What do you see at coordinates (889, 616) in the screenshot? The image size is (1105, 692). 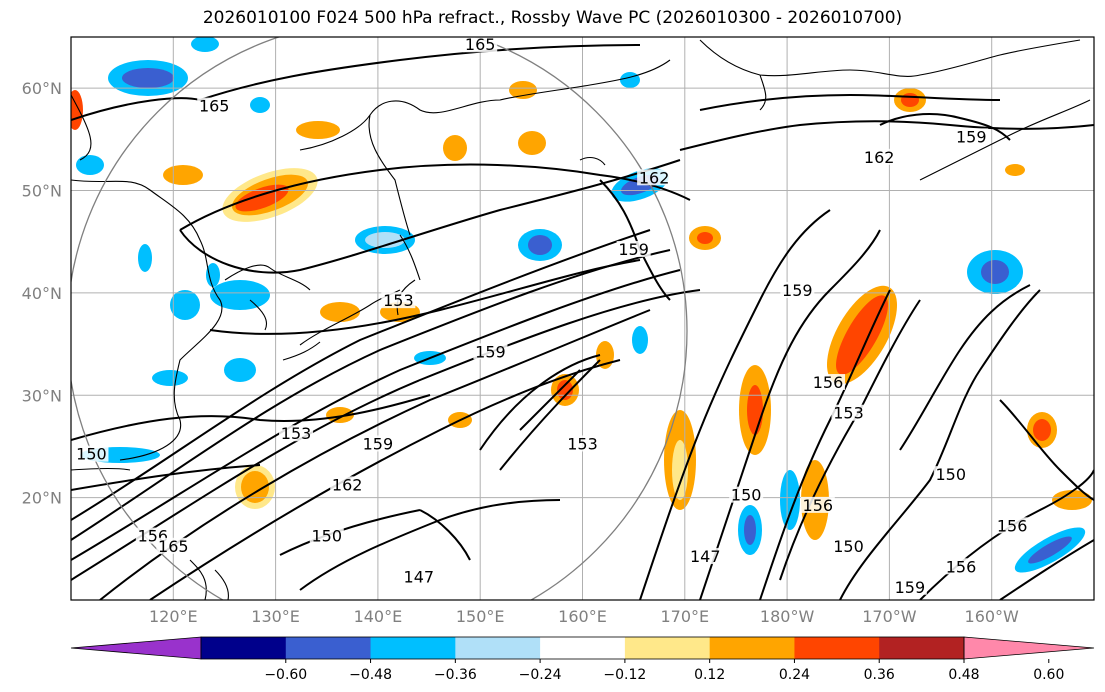 I see `longitude-tick-label: 170°W` at bounding box center [889, 616].